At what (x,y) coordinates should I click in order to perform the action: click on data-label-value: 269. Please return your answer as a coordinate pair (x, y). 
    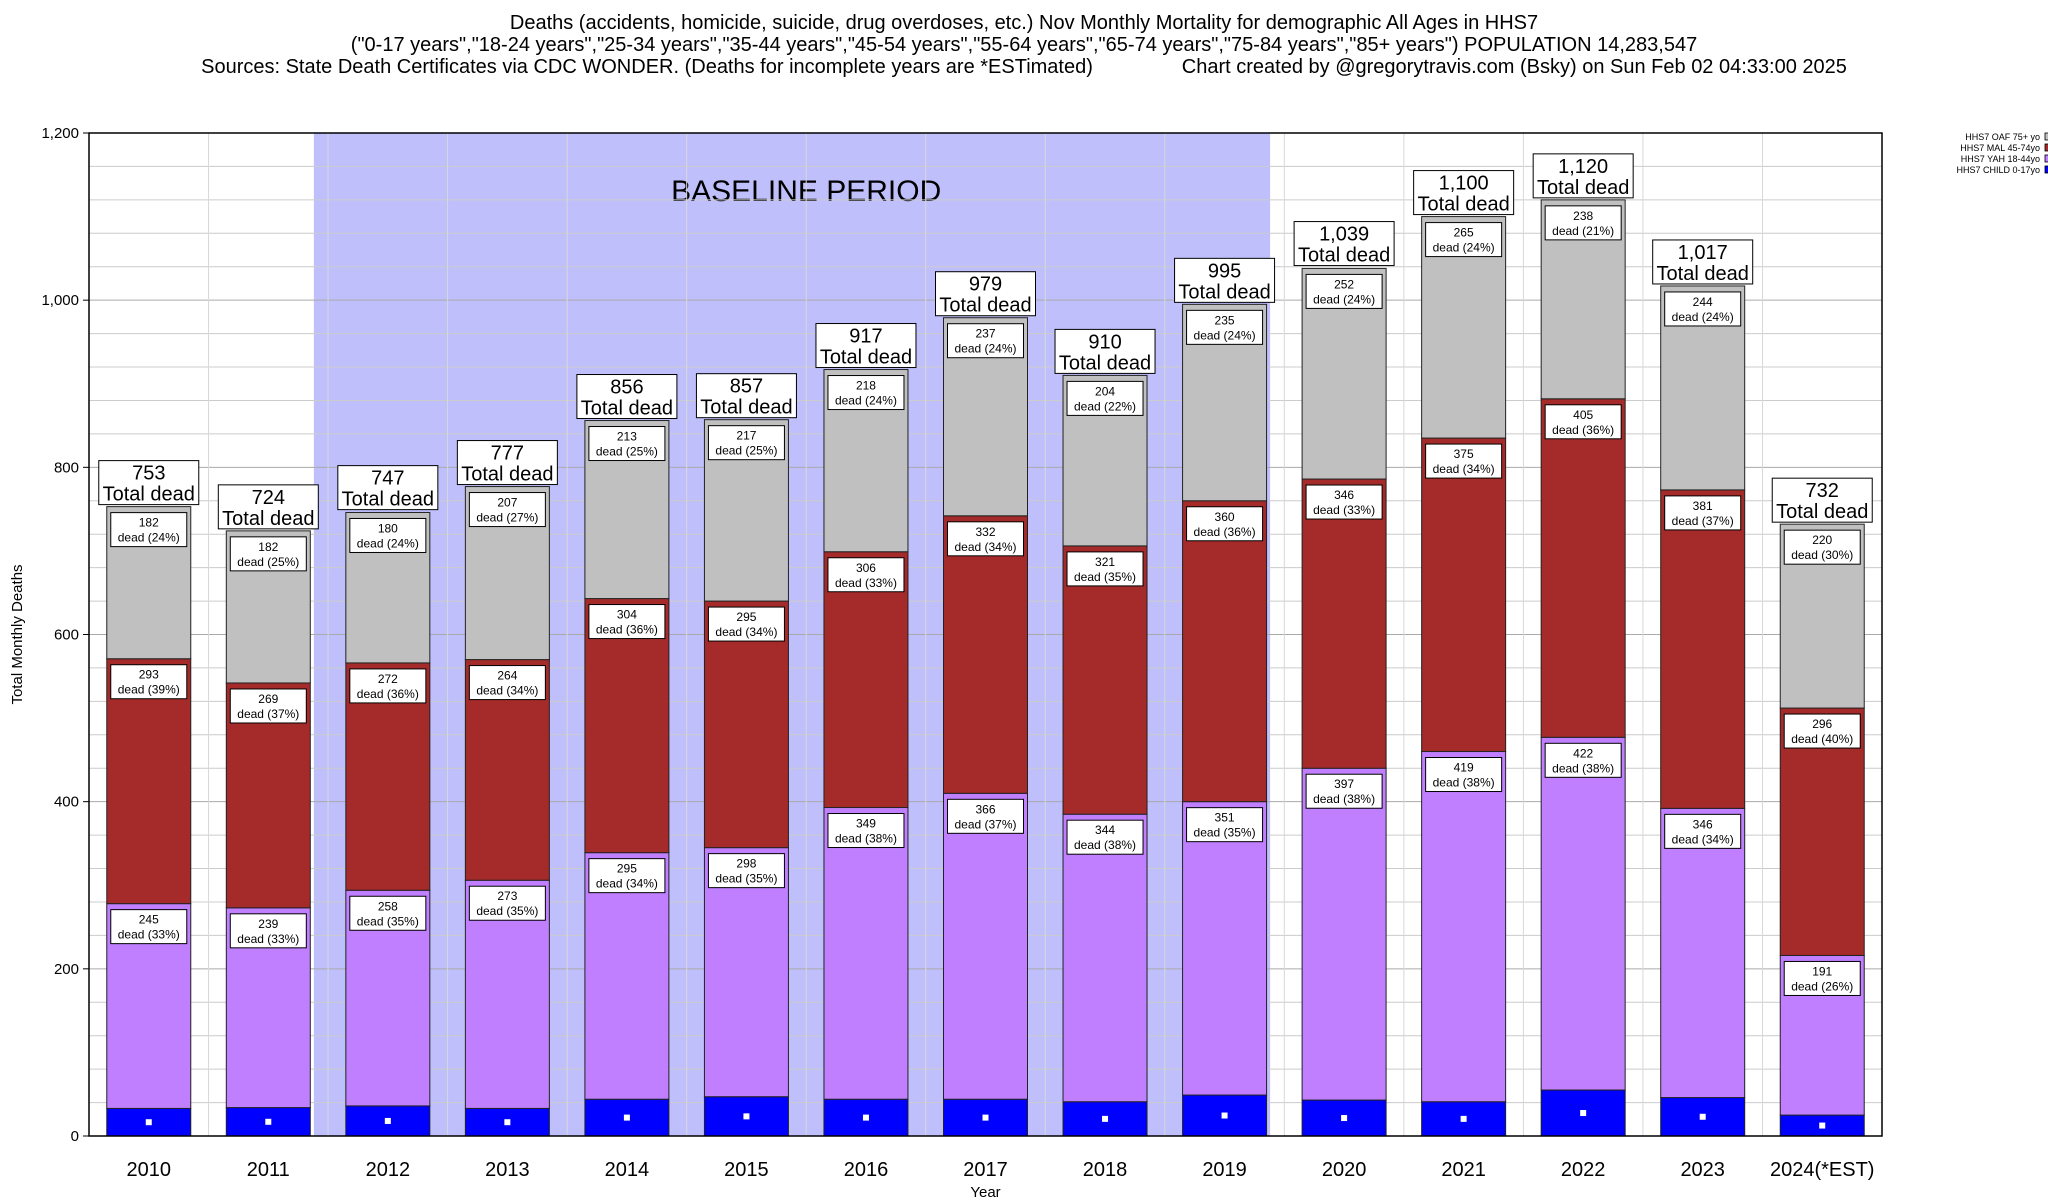
    Looking at the image, I should click on (268, 699).